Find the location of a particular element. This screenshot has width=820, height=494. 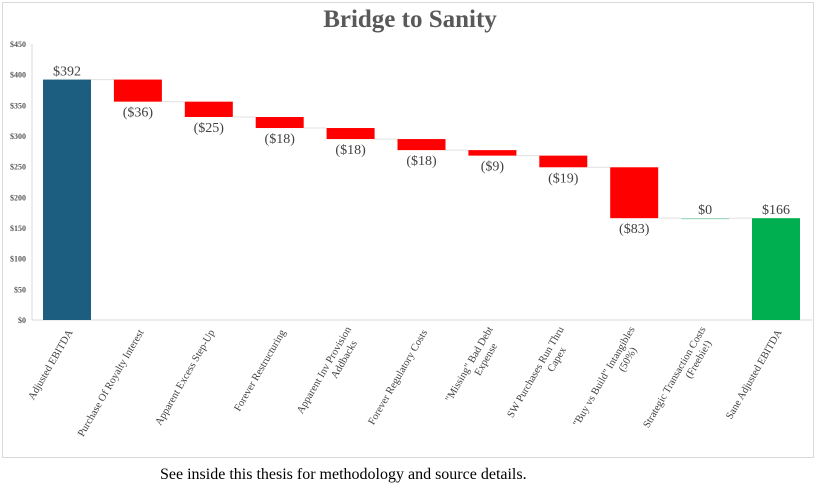

category-label: "Buy vs Build" Intangibles(50%) is located at coordinates (609, 380).